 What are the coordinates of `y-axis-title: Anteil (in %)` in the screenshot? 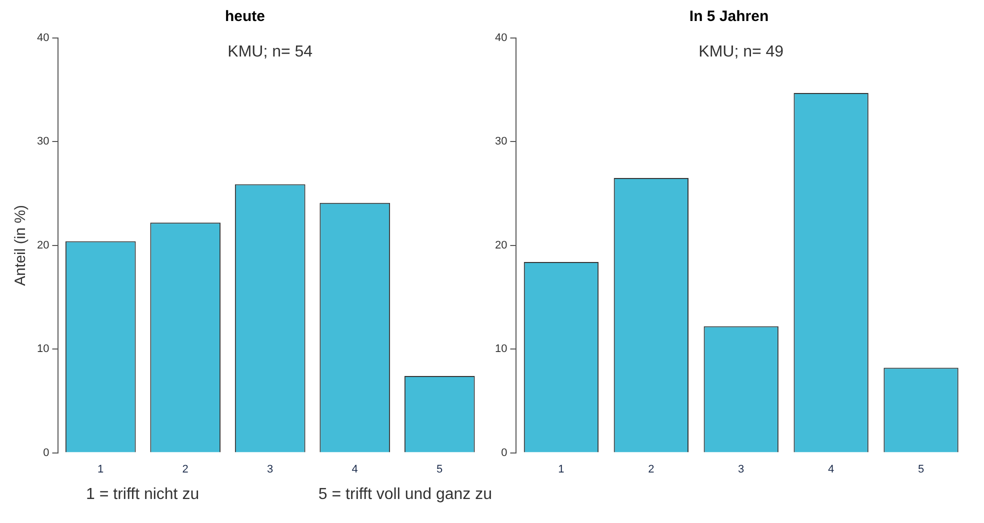 It's located at (21, 245).